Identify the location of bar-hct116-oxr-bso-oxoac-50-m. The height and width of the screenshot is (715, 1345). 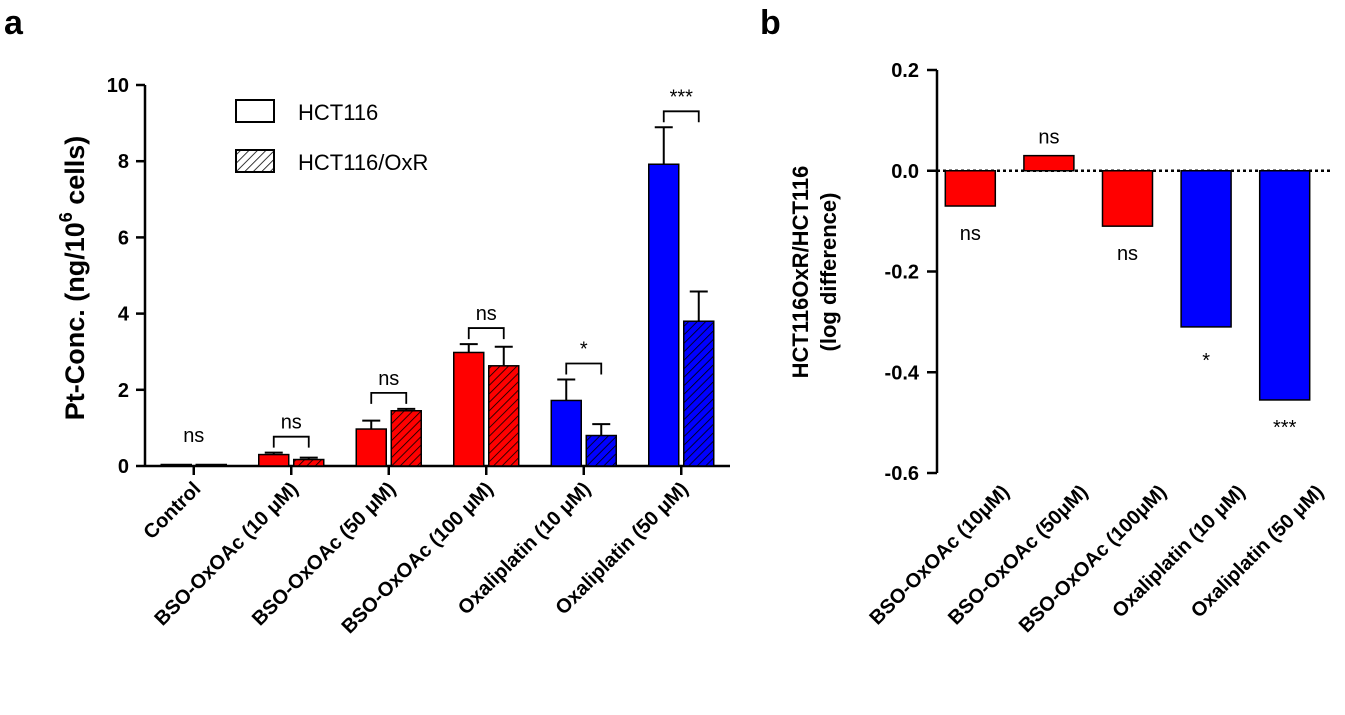
(406, 438).